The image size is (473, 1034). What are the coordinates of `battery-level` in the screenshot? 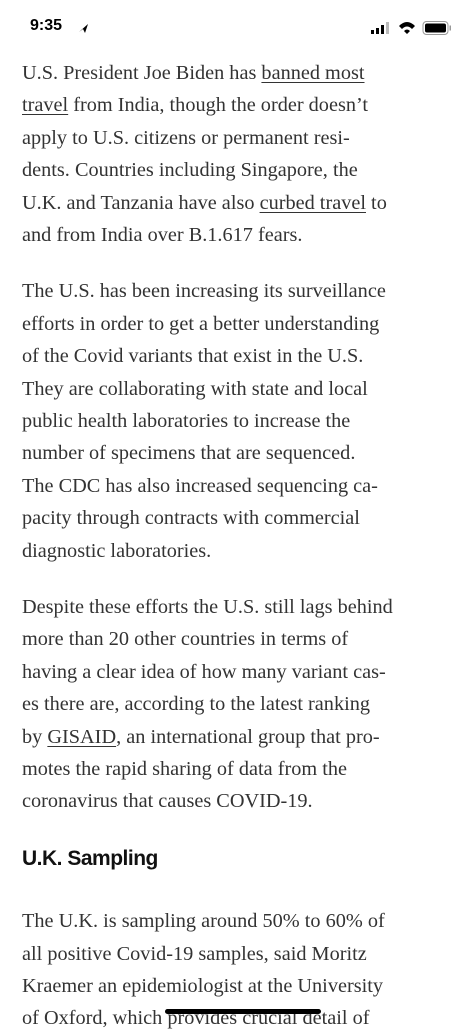 It's located at (435, 28).